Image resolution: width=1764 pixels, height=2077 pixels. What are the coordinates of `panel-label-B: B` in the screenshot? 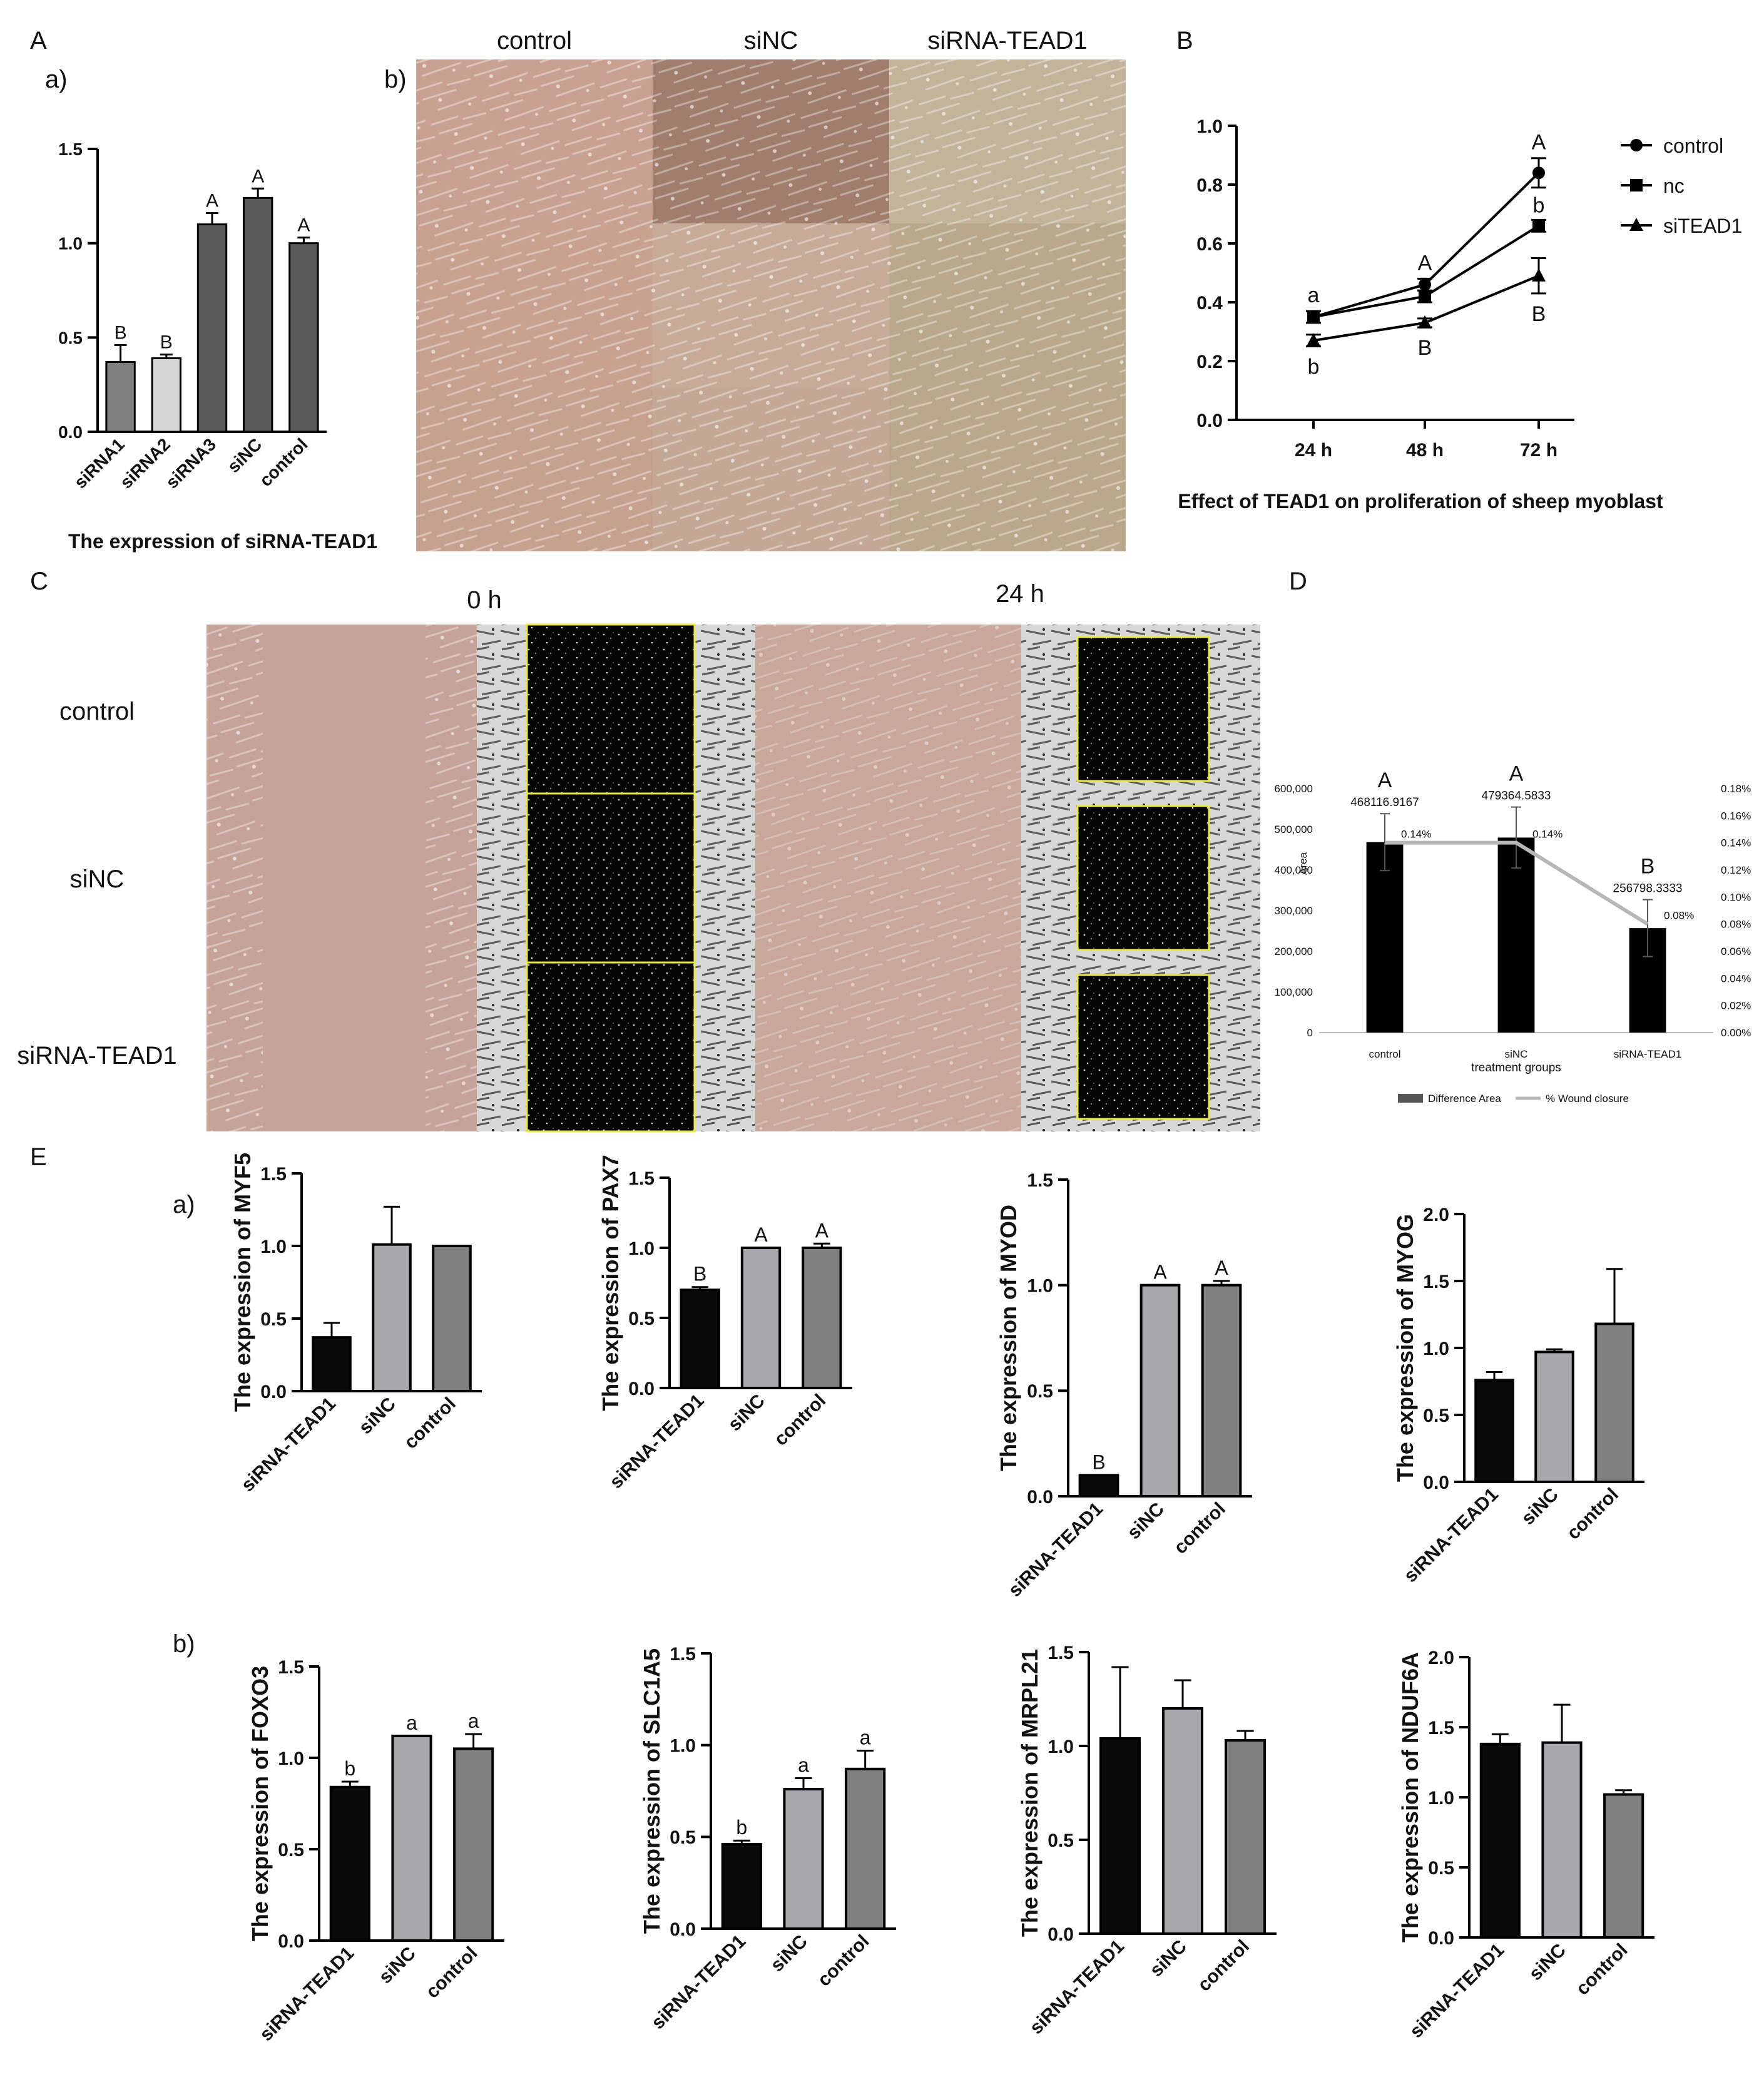 It's located at (1184, 40).